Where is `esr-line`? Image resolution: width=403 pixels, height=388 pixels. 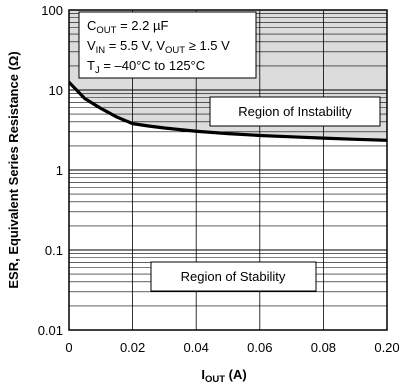 esr-line is located at coordinates (228, 111).